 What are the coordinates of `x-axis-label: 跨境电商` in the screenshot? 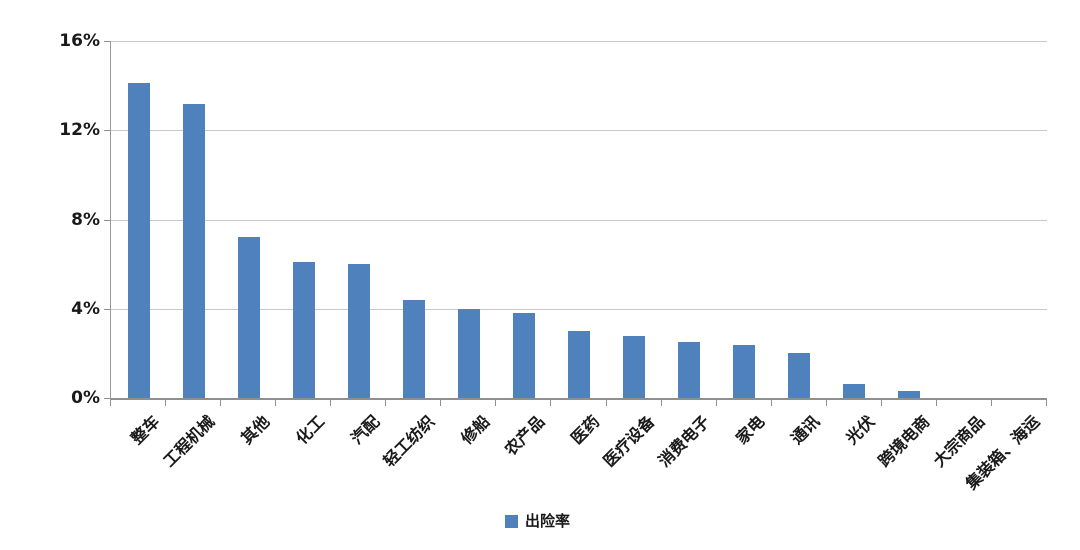 It's located at (904, 441).